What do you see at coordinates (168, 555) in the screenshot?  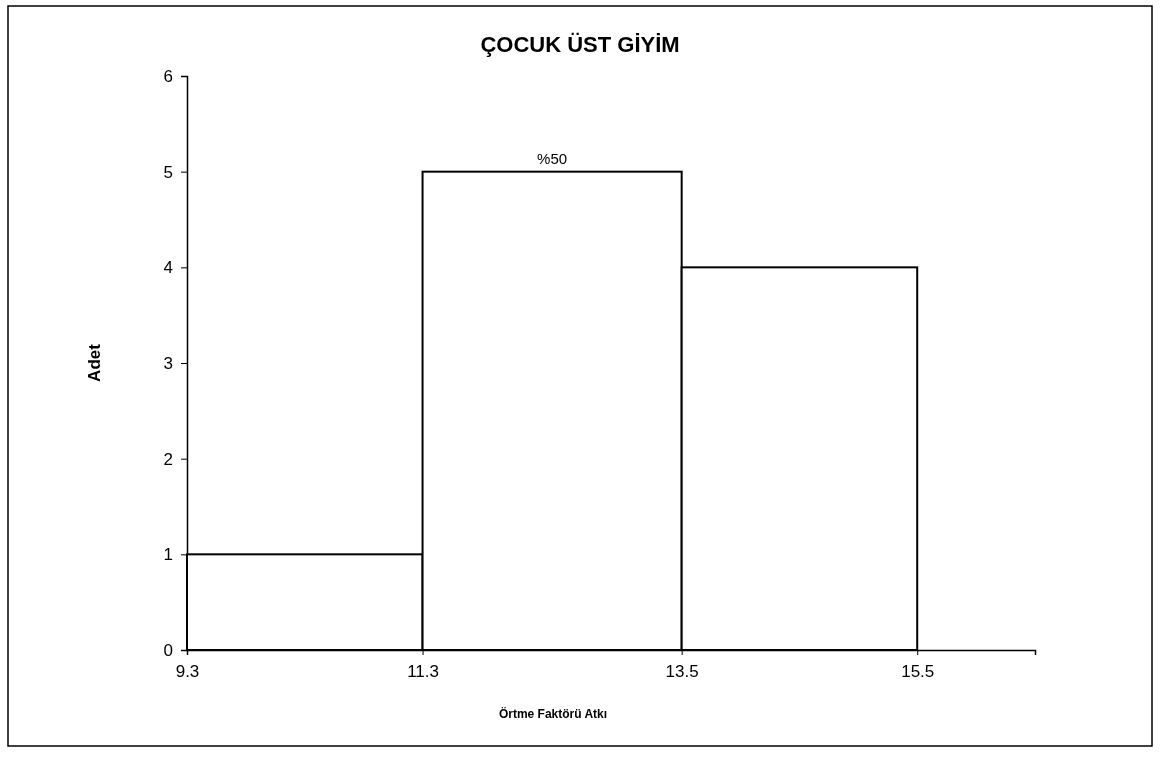 I see `y-tick-label: 1` at bounding box center [168, 555].